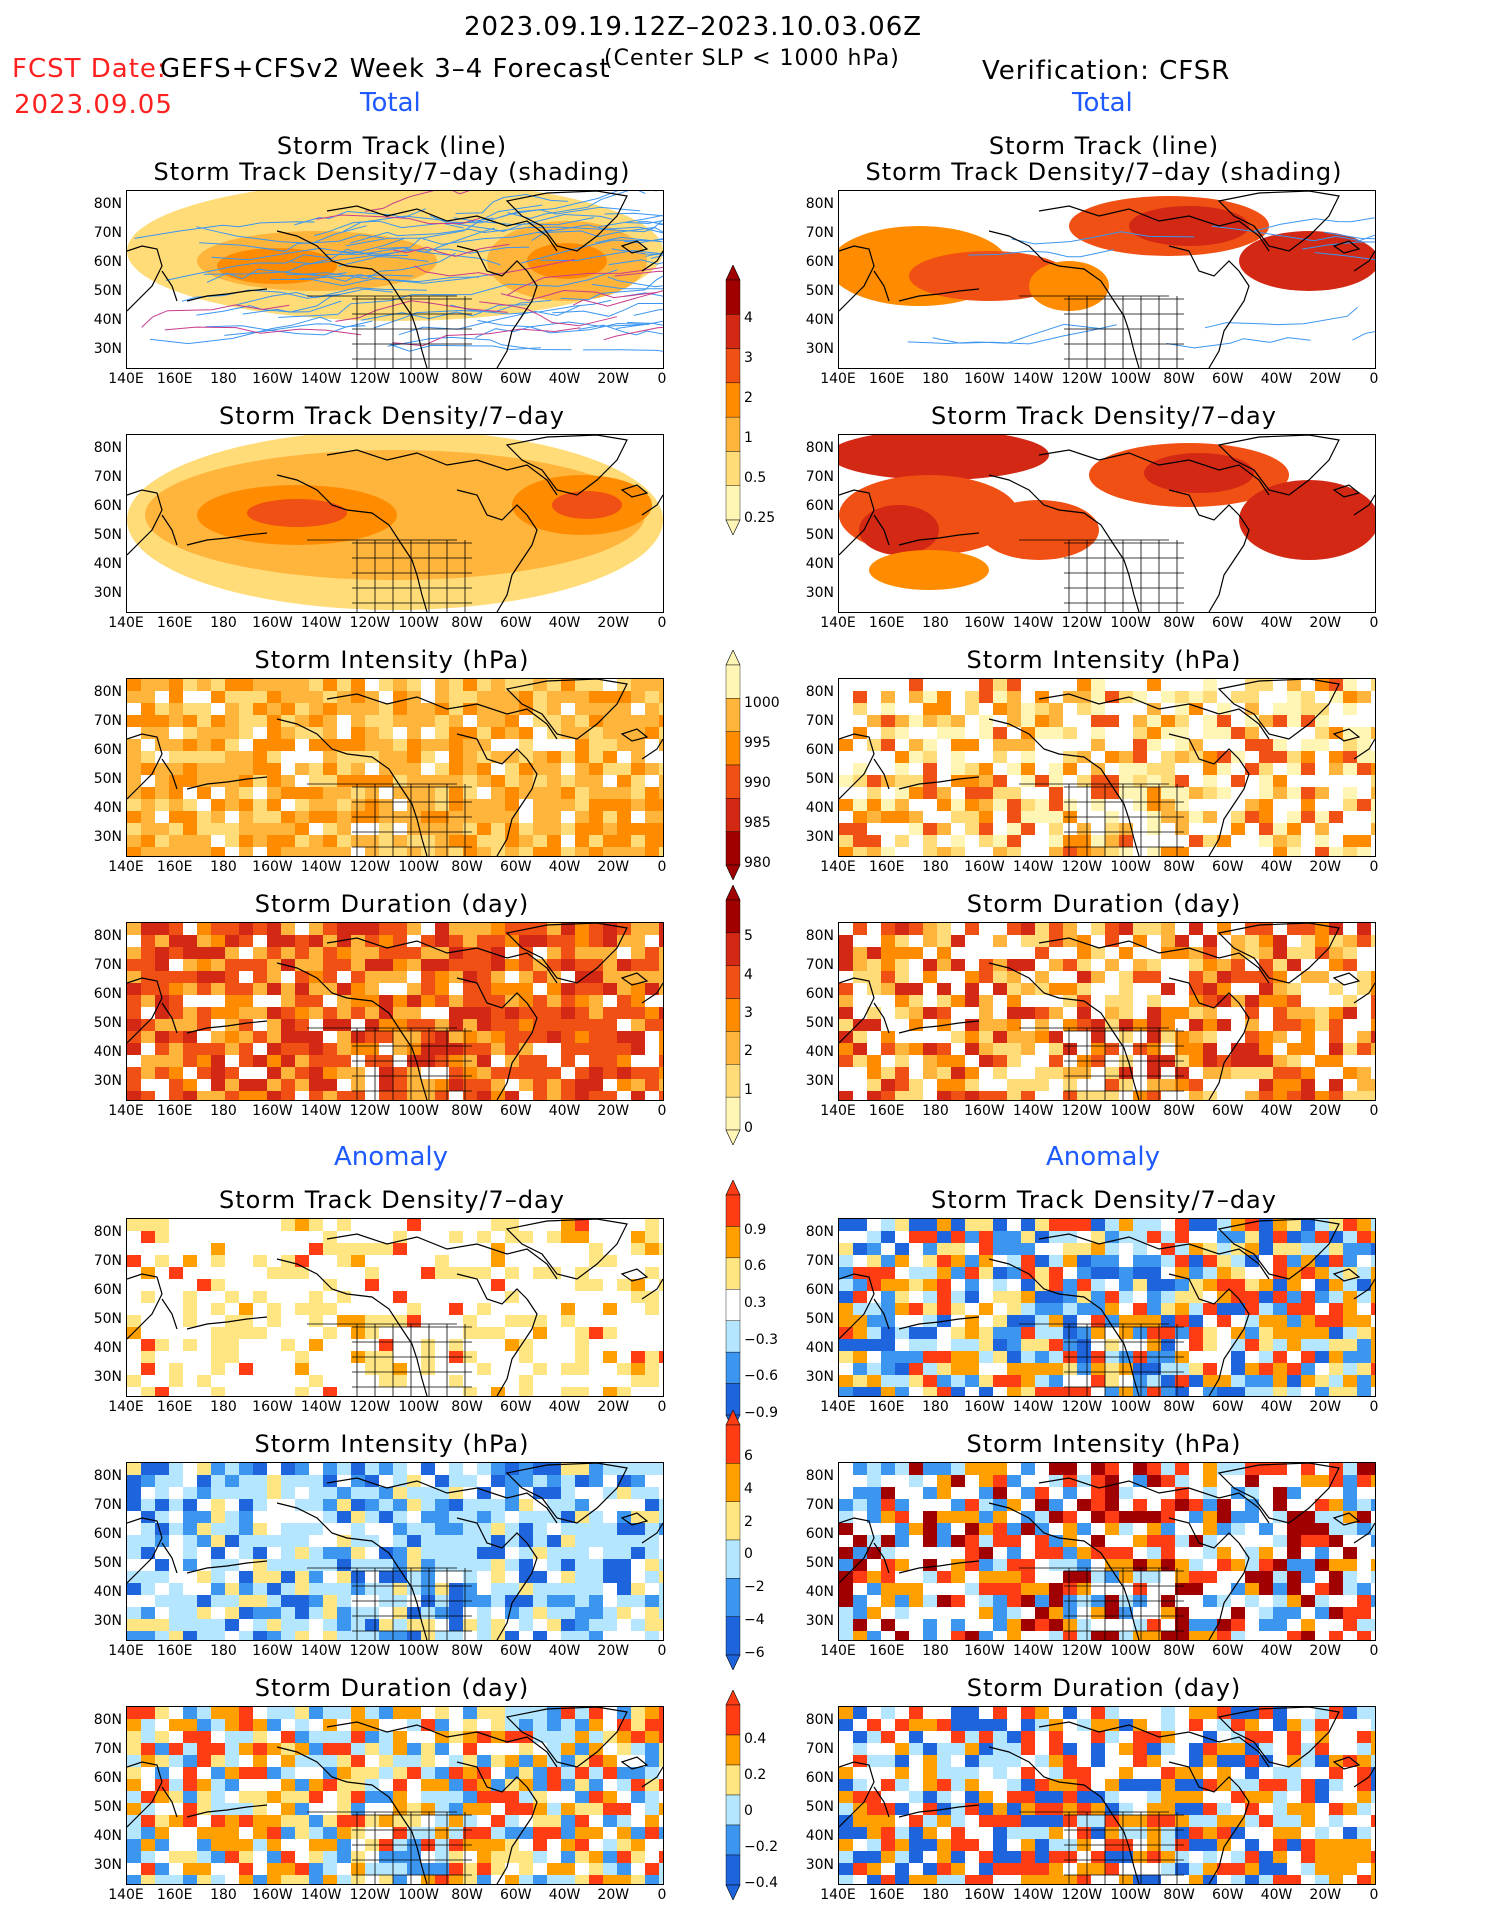  What do you see at coordinates (107, 1505) in the screenshot?
I see `latitude-label: 70N` at bounding box center [107, 1505].